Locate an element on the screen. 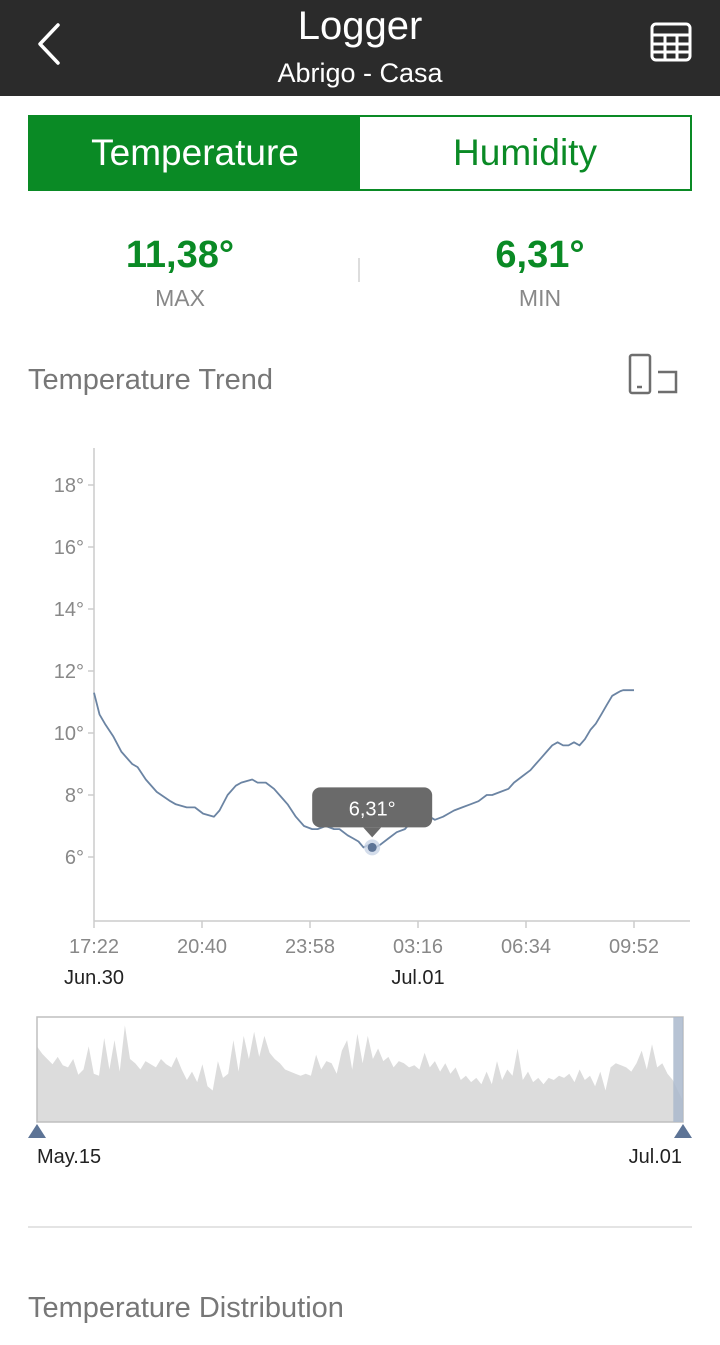 The image size is (720, 1345). back-button is located at coordinates (50, 44).